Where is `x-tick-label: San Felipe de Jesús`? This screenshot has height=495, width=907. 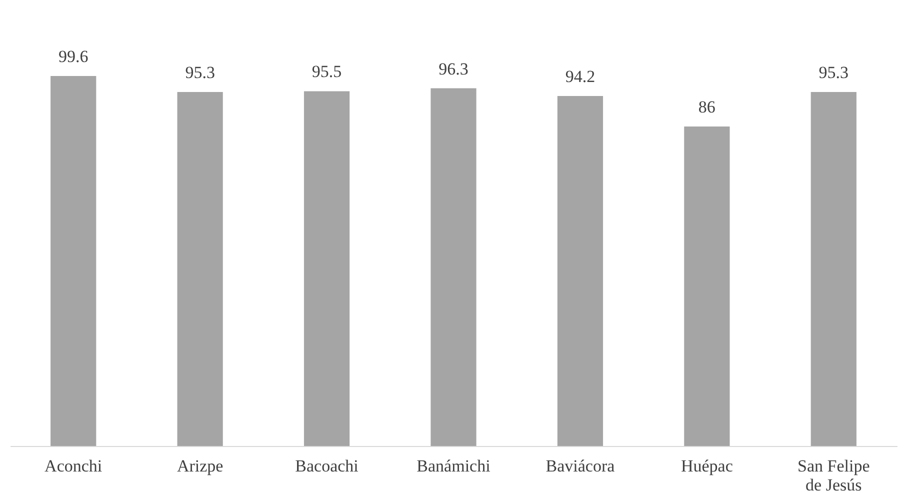
x-tick-label: San Felipe de Jesús is located at coordinates (834, 475).